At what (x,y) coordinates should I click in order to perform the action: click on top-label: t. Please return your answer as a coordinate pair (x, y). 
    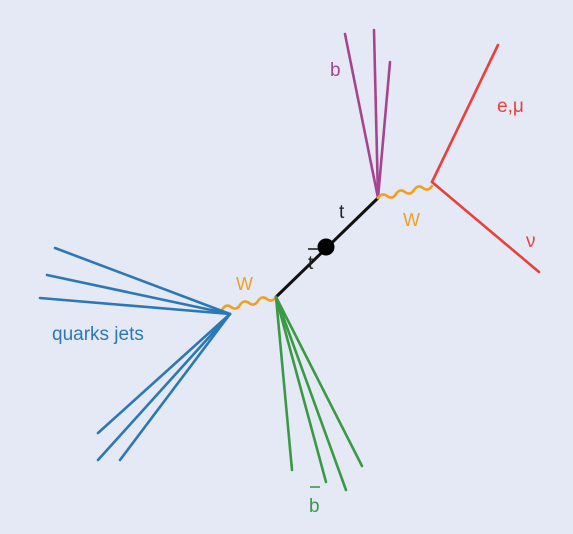
    Looking at the image, I should click on (342, 212).